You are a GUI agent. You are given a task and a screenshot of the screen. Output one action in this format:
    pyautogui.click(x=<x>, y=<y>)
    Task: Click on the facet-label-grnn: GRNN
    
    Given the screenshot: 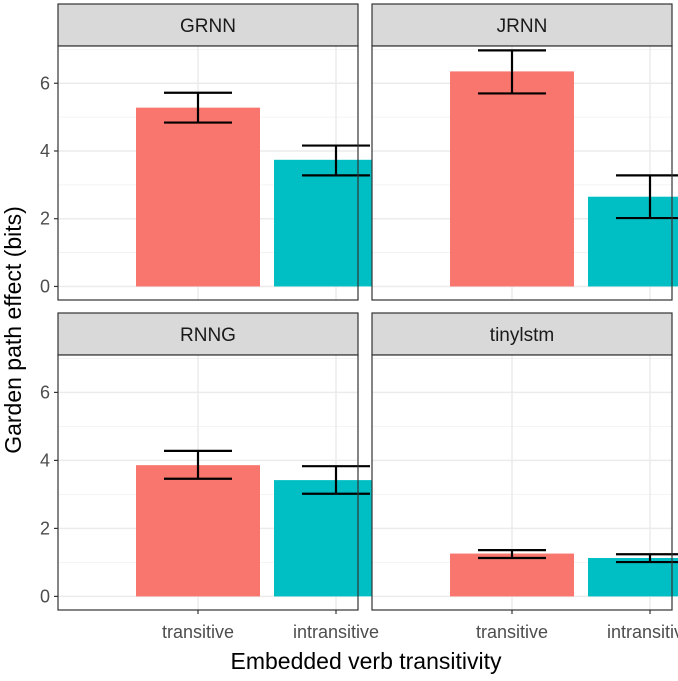 What is the action you would take?
    pyautogui.click(x=208, y=26)
    